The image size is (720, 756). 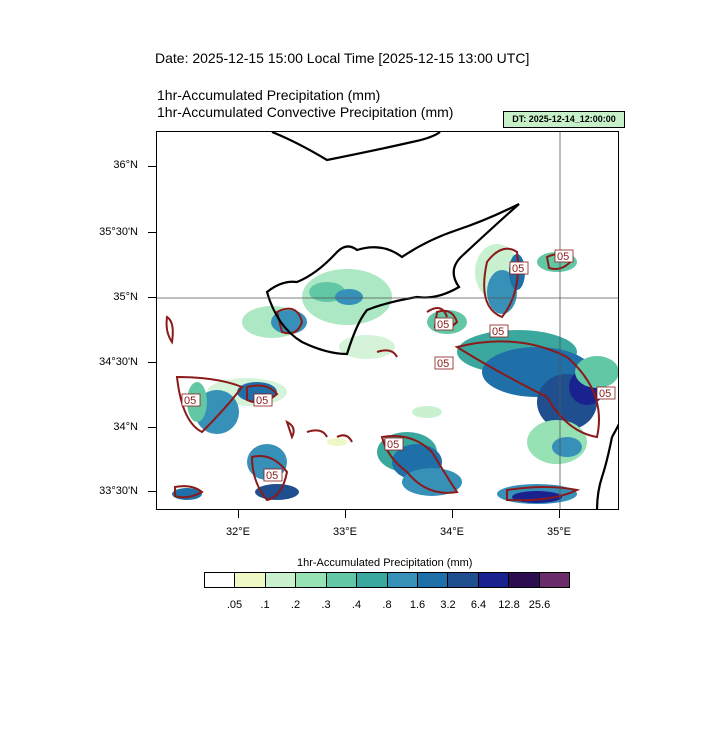 I want to click on colorbar-label: .1, so click(x=265, y=605).